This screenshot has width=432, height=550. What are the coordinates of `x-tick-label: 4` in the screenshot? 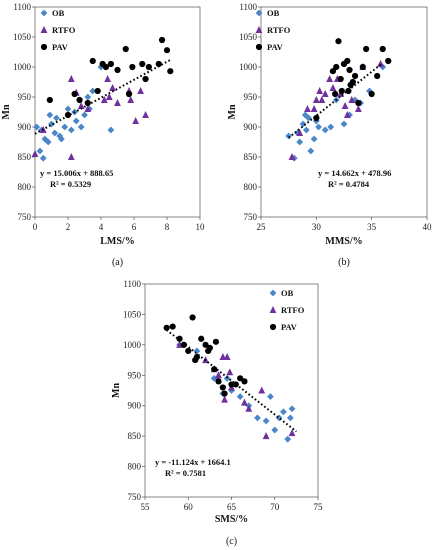 It's located at (101, 227).